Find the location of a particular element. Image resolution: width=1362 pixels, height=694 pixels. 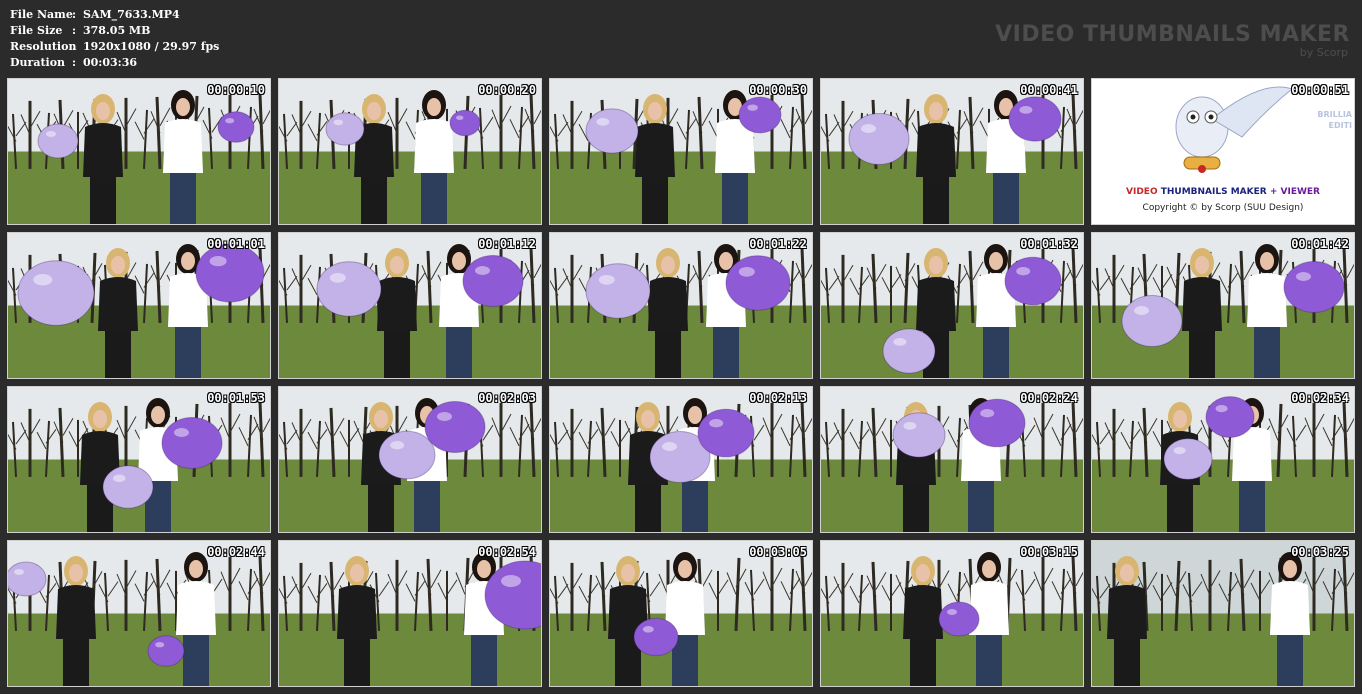

duration-value: 00:03:36 is located at coordinates (110, 62).